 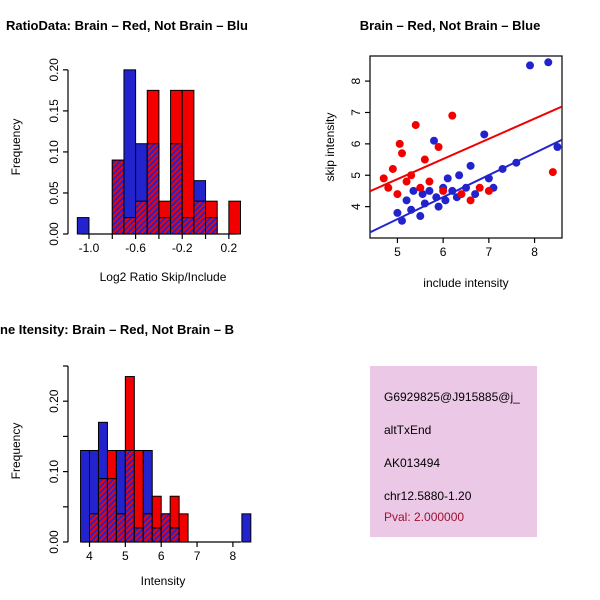 What do you see at coordinates (408, 430) in the screenshot?
I see `event-type-text: altTxEnd` at bounding box center [408, 430].